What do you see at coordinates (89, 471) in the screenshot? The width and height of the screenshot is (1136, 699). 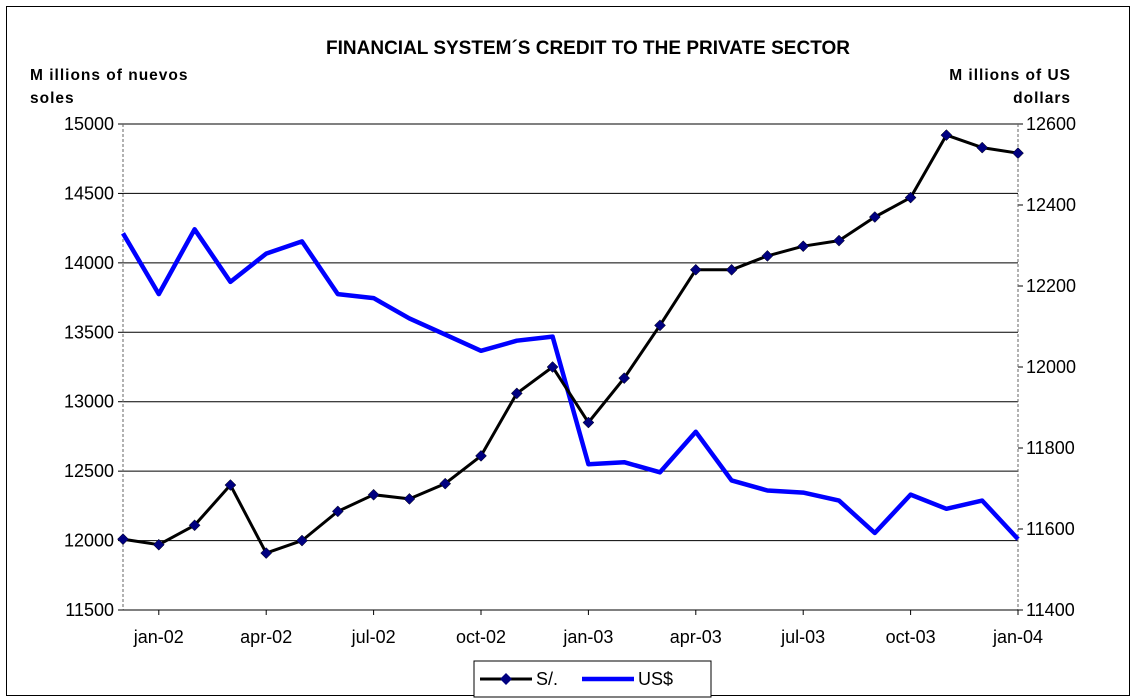 I see `left-tick-label: 12500` at bounding box center [89, 471].